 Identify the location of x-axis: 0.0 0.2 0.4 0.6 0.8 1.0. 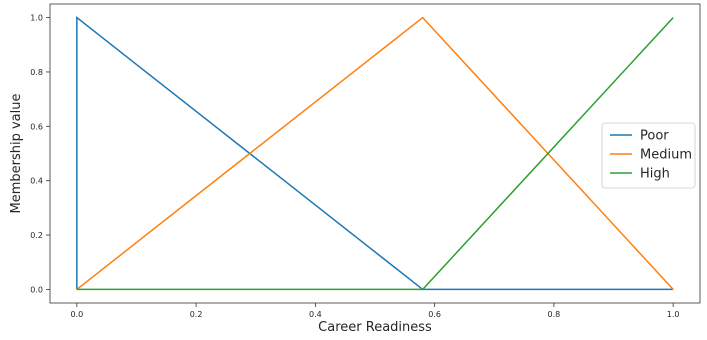
(375, 311).